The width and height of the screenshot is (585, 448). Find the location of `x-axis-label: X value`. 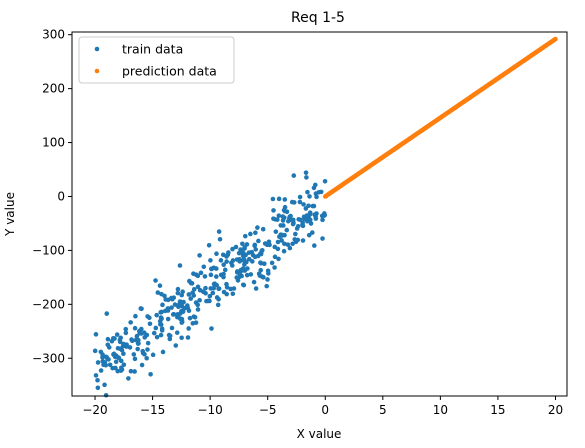

x-axis-label: X value is located at coordinates (319, 434).